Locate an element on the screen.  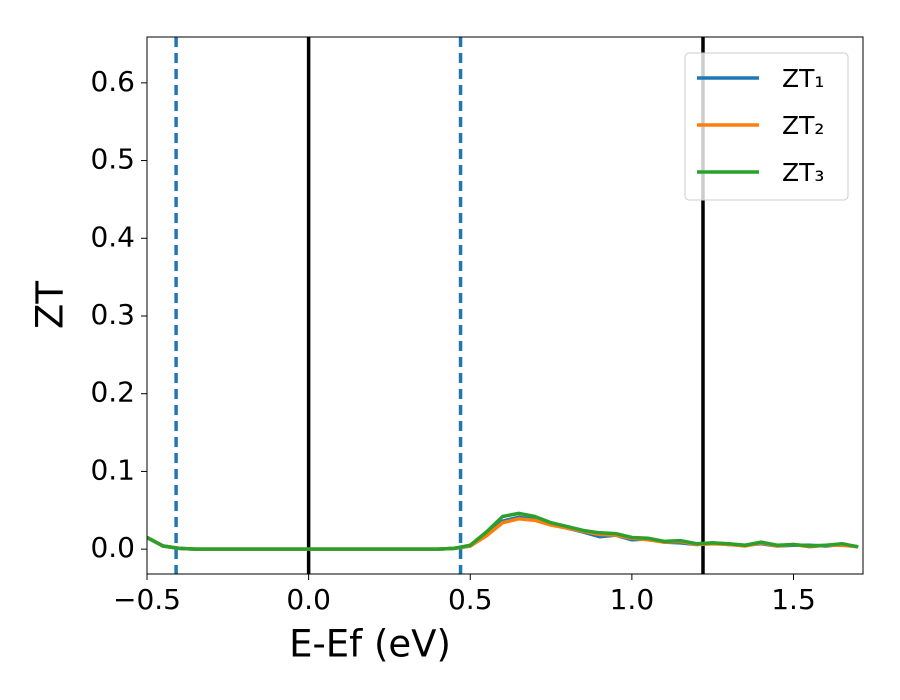
legend-label: ZT₃ is located at coordinates (803, 172).